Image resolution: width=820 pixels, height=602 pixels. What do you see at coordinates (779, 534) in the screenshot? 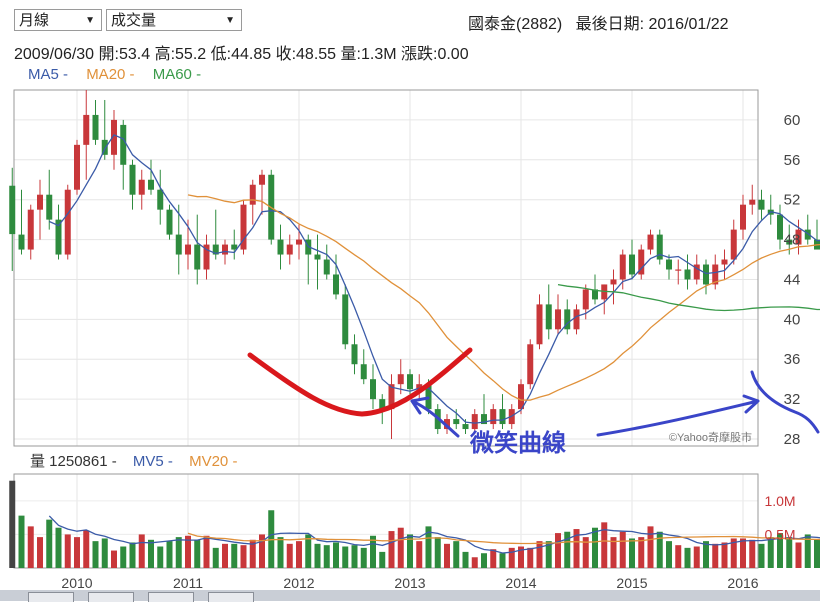
I see `volume-tick-label: 0.5M` at bounding box center [779, 534].